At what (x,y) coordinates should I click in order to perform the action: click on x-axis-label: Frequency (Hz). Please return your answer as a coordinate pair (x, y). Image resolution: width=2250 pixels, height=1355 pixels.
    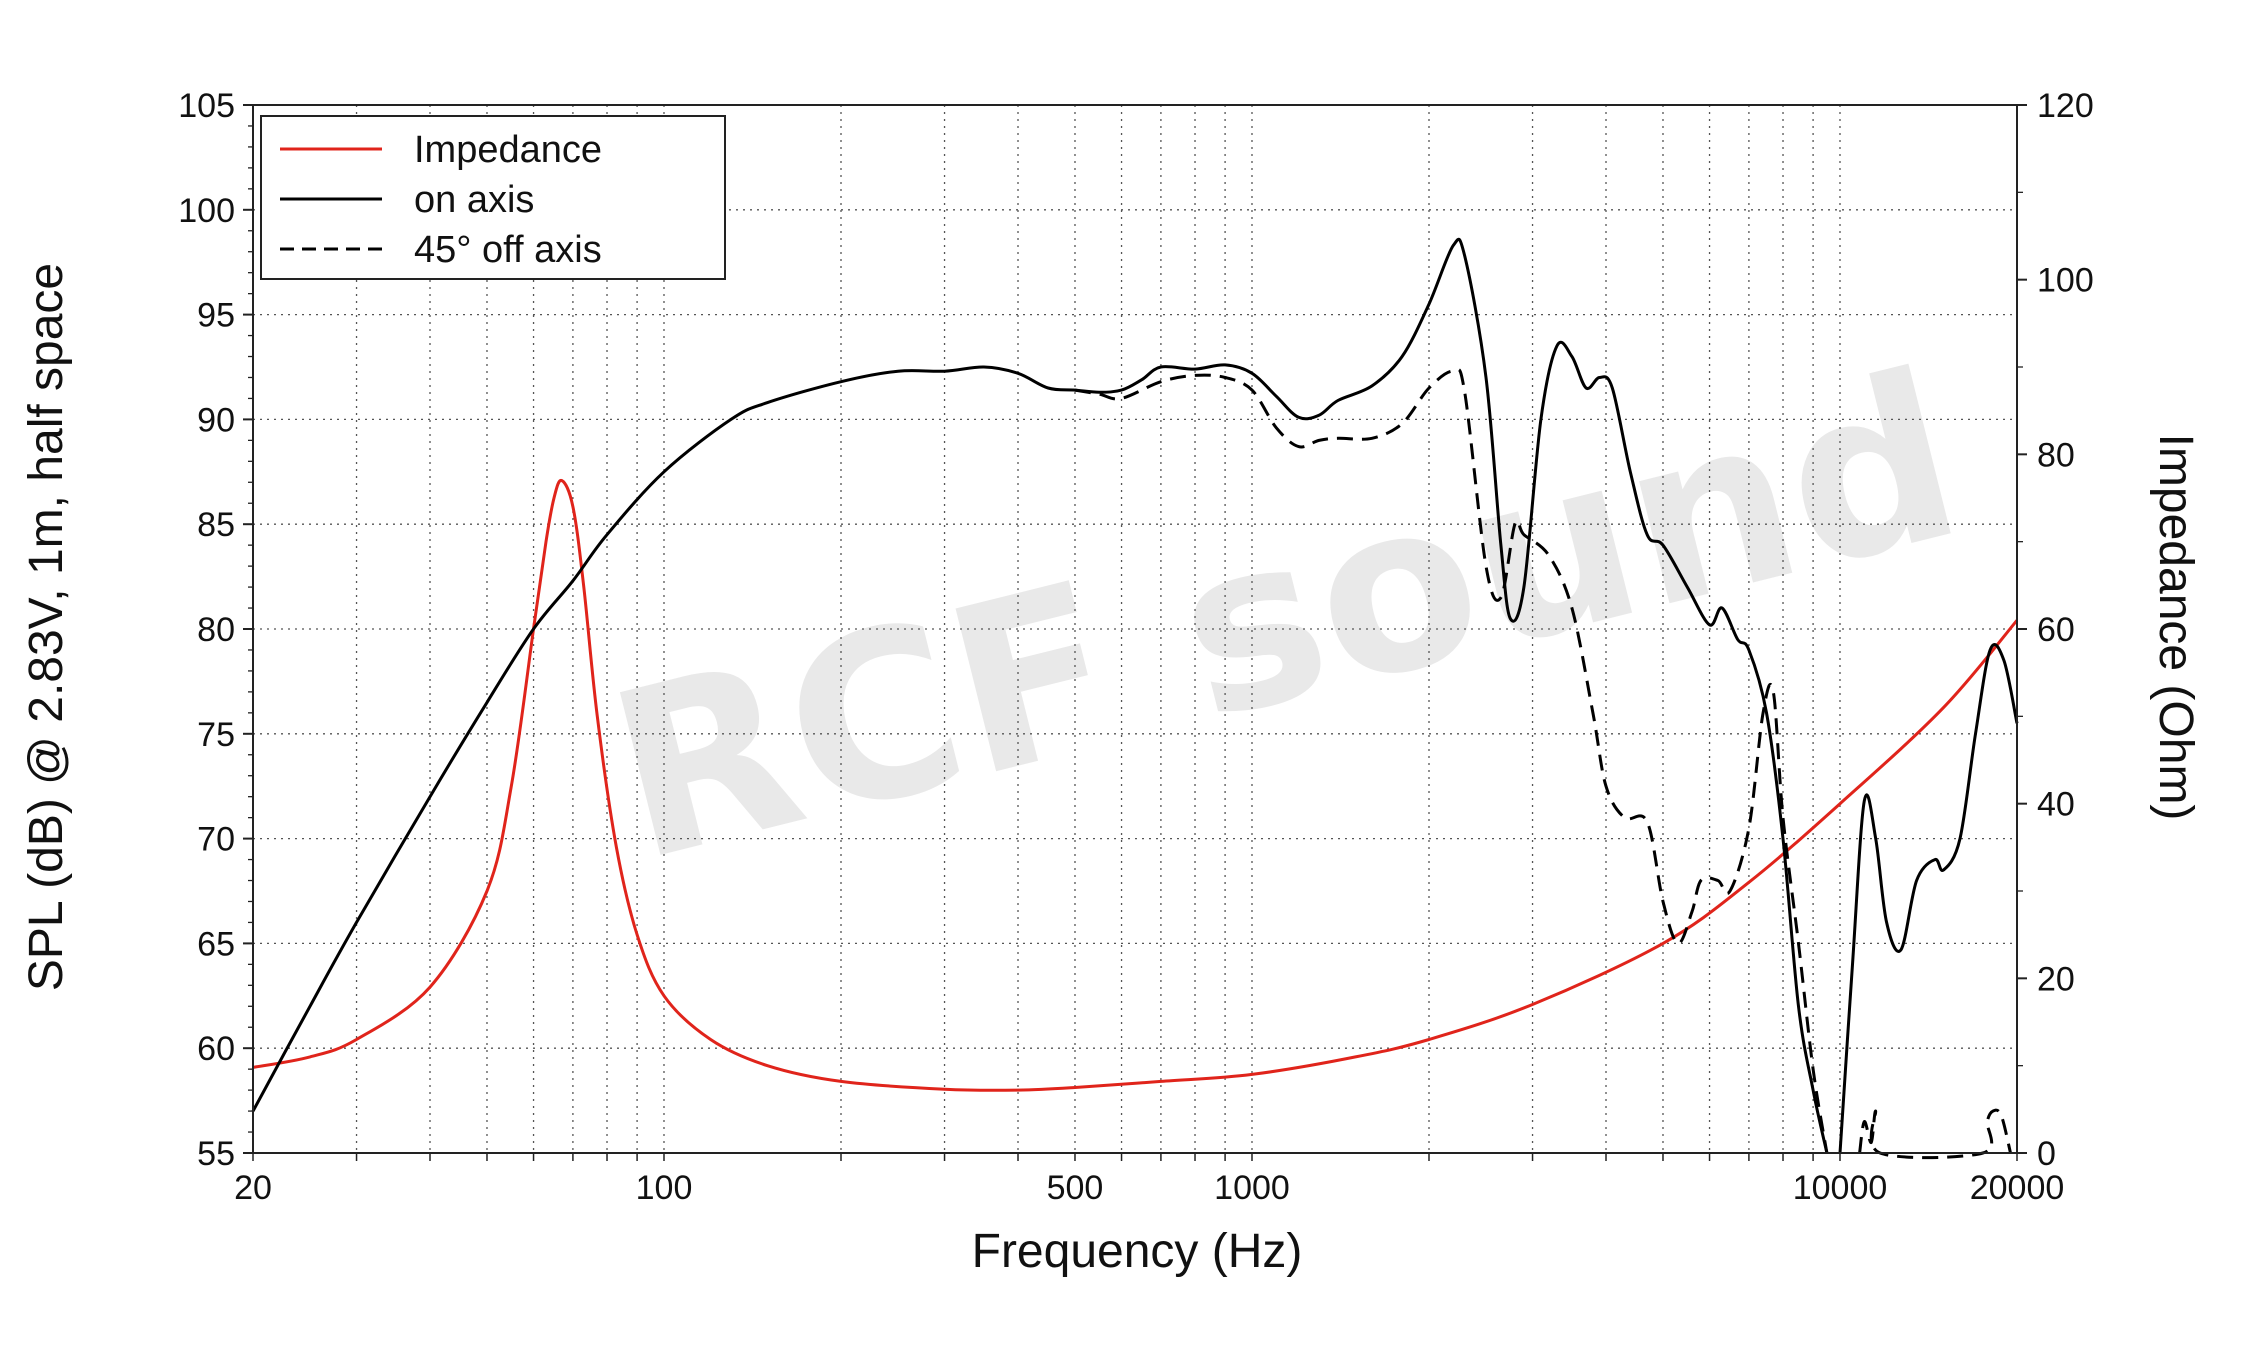
    Looking at the image, I should click on (1137, 1251).